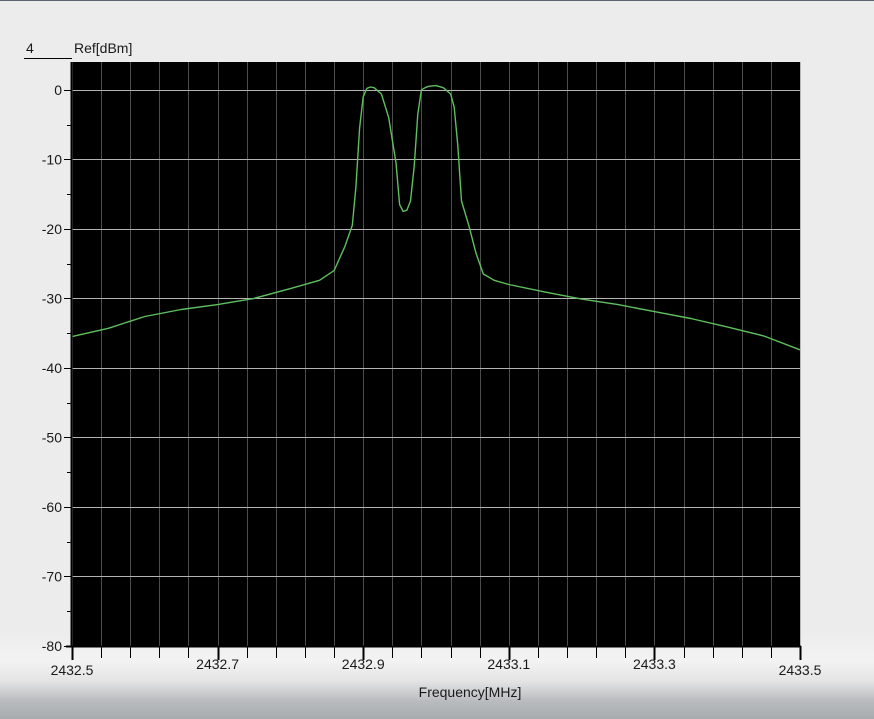 This screenshot has width=874, height=719. What do you see at coordinates (58, 90) in the screenshot?
I see `y-tick-label: 0` at bounding box center [58, 90].